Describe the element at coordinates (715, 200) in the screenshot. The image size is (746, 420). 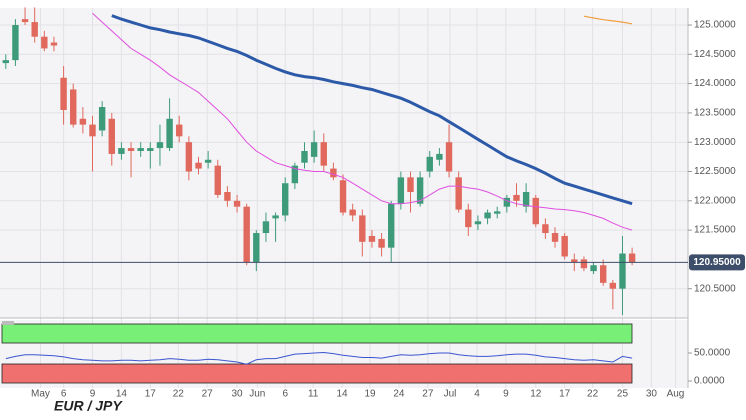
I see `y-tick-label: 122.0000` at that location.